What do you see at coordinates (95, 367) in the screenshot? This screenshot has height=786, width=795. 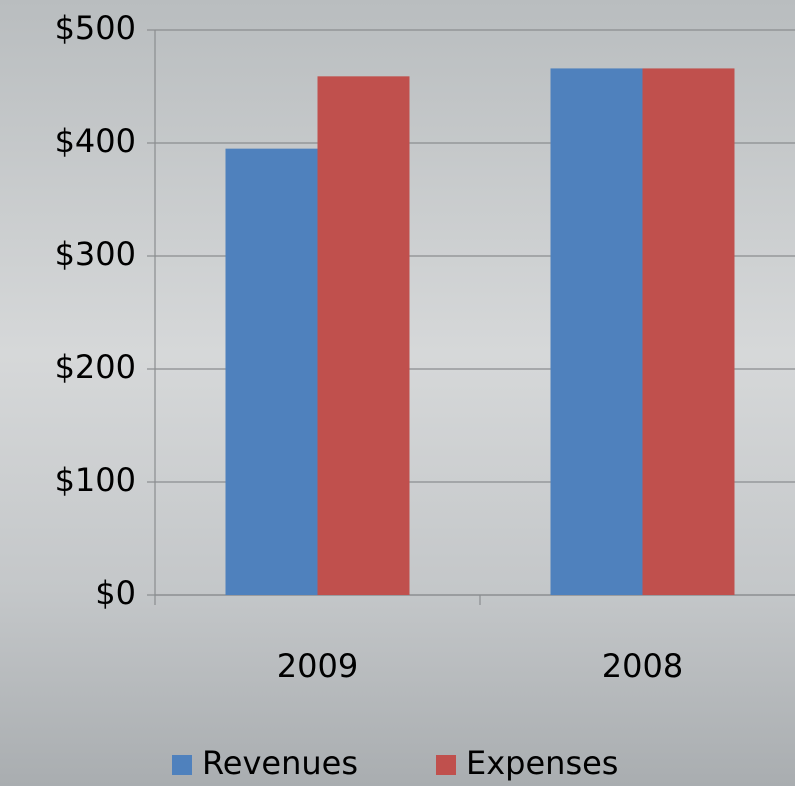 I see `y-tick-label: $200` at bounding box center [95, 367].